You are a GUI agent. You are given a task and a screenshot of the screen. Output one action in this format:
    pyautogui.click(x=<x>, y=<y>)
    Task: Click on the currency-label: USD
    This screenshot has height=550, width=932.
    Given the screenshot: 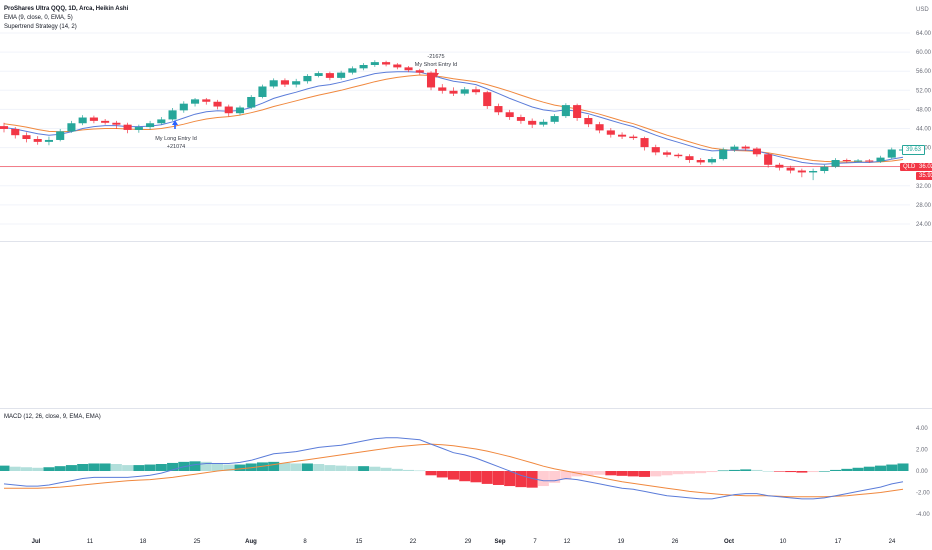 What is the action you would take?
    pyautogui.click(x=922, y=10)
    